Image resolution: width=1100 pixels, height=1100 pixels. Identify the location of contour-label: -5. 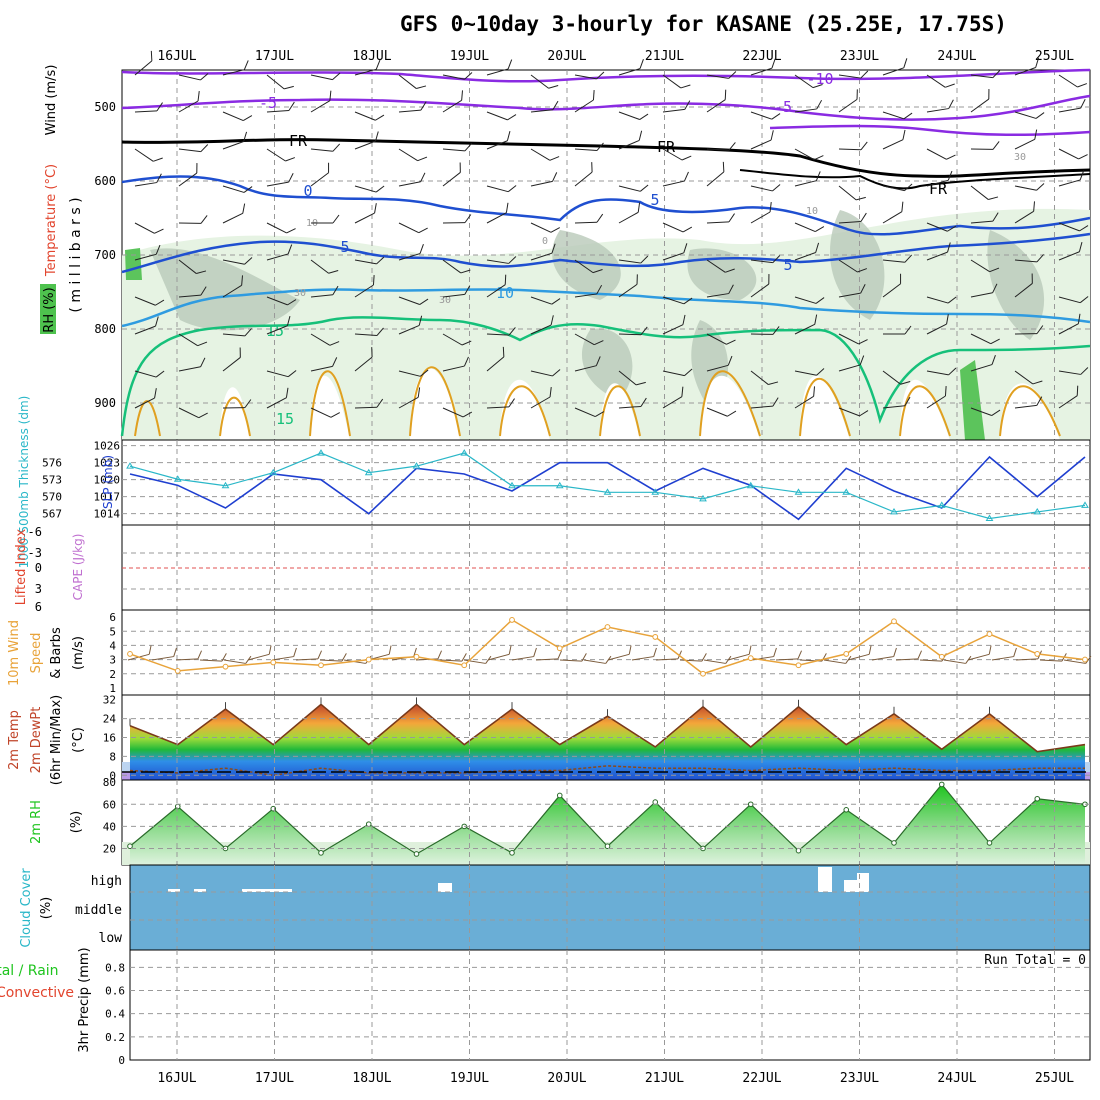
(783, 107).